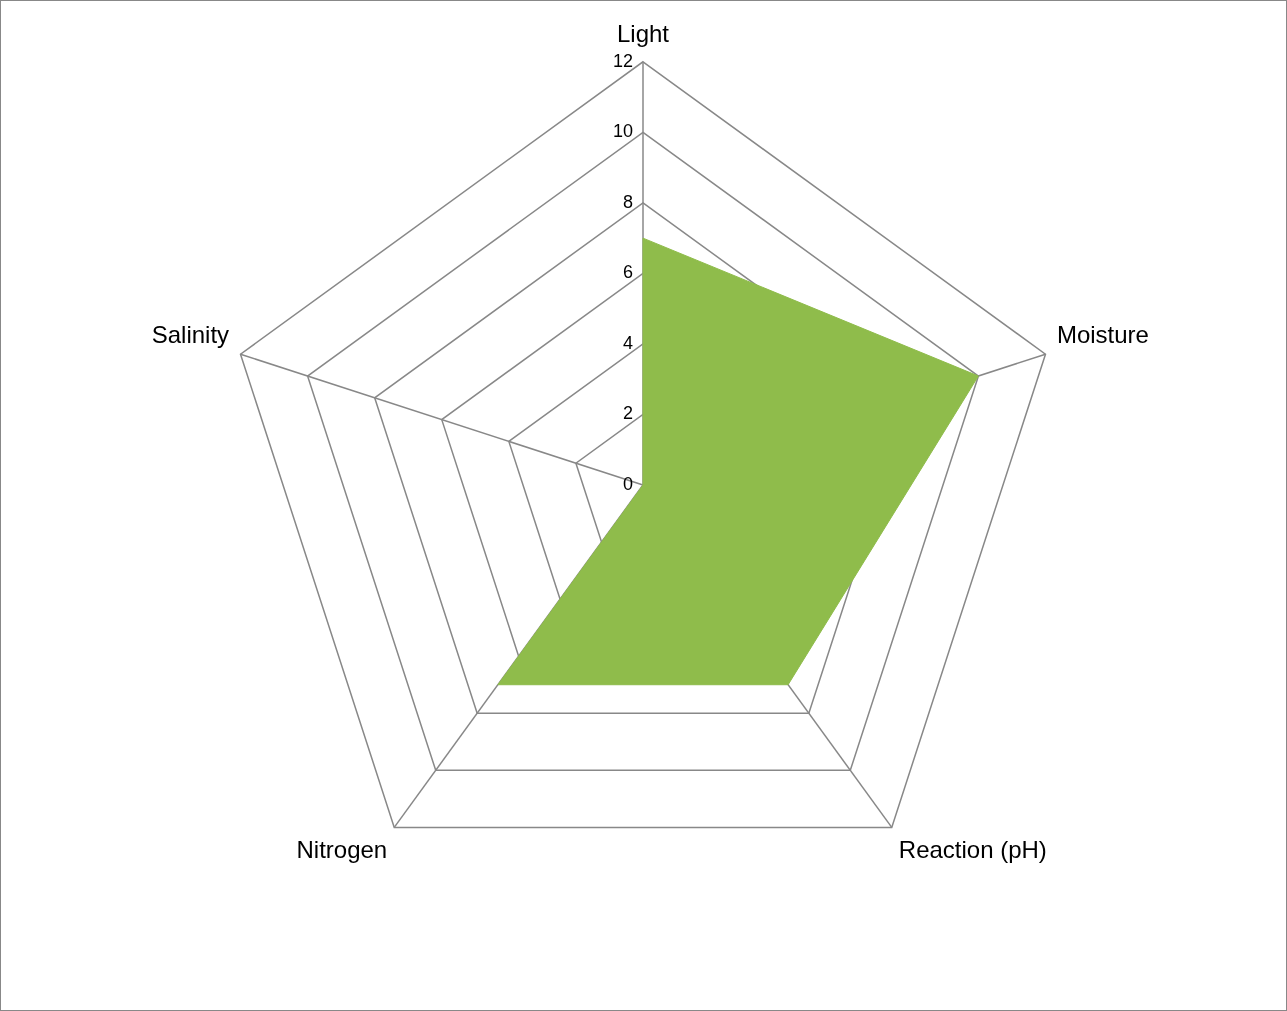 The image size is (1287, 1011). I want to click on spoke-label: Nitrogen, so click(342, 850).